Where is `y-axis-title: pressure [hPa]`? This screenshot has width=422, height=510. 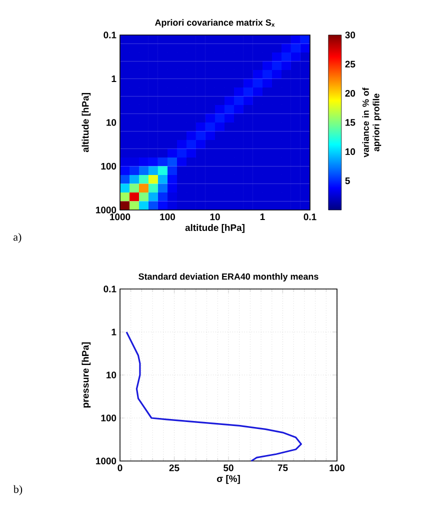 y-axis-title: pressure [hPa] is located at coordinates (86, 375).